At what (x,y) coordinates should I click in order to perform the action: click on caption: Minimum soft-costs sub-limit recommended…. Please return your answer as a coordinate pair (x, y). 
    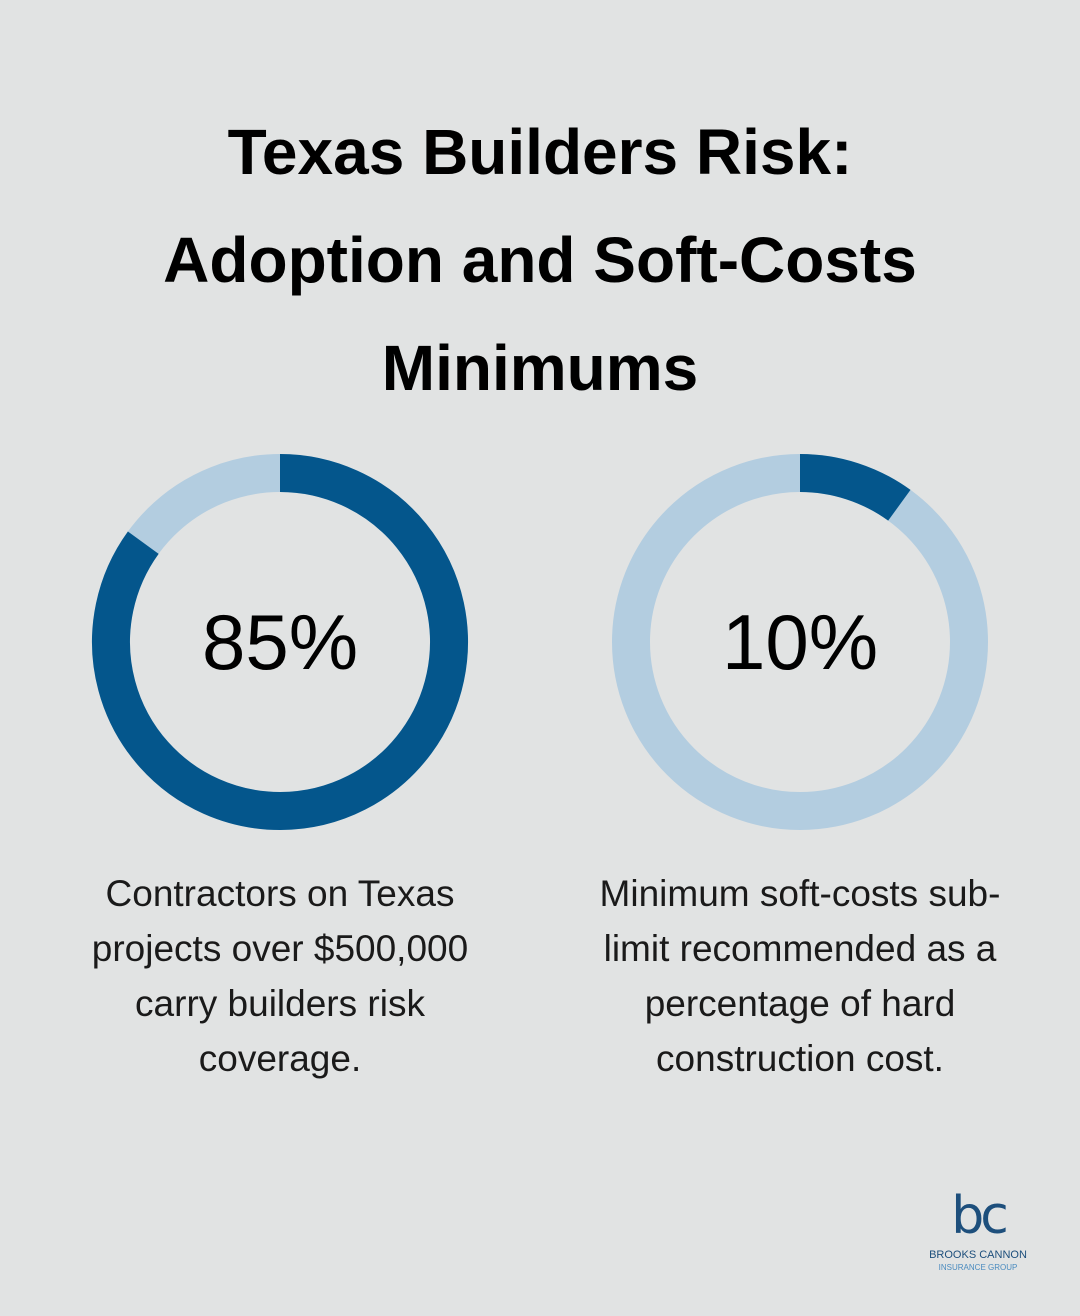
    Looking at the image, I should click on (800, 976).